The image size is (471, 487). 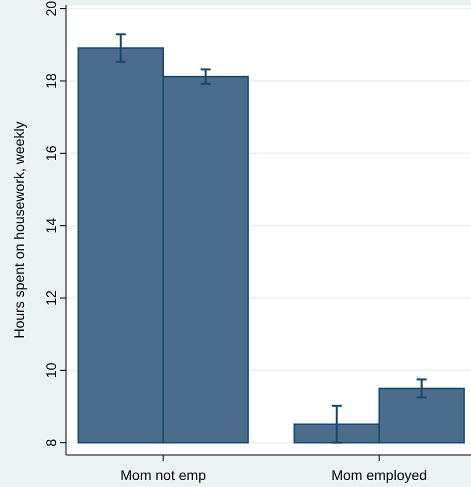 What do you see at coordinates (51, 153) in the screenshot?
I see `y-tick-label: 16` at bounding box center [51, 153].